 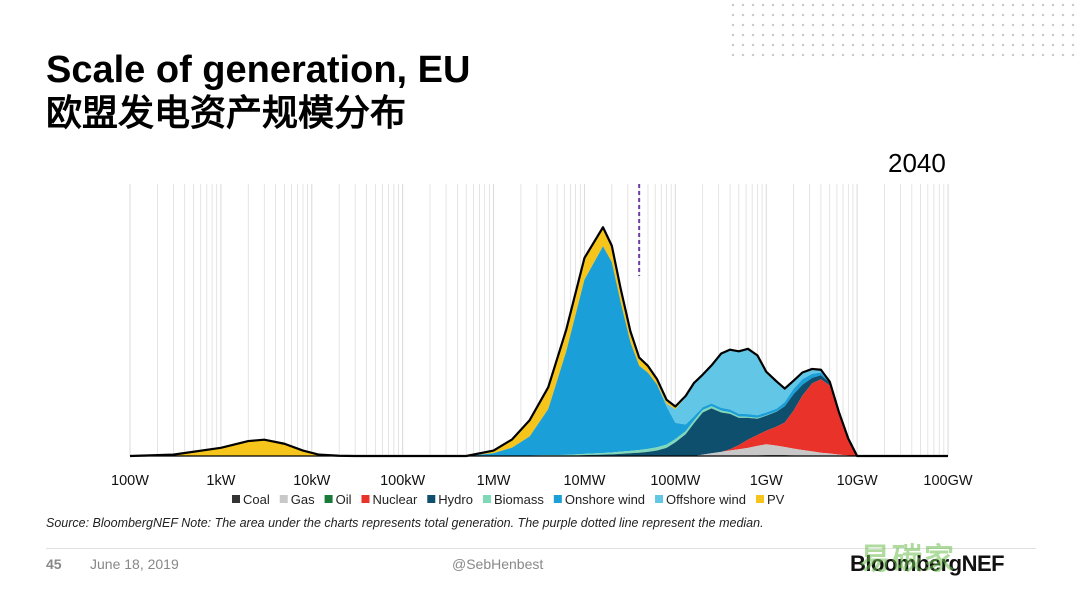 What do you see at coordinates (328, 499) in the screenshot?
I see `legend-swatch-oil` at bounding box center [328, 499].